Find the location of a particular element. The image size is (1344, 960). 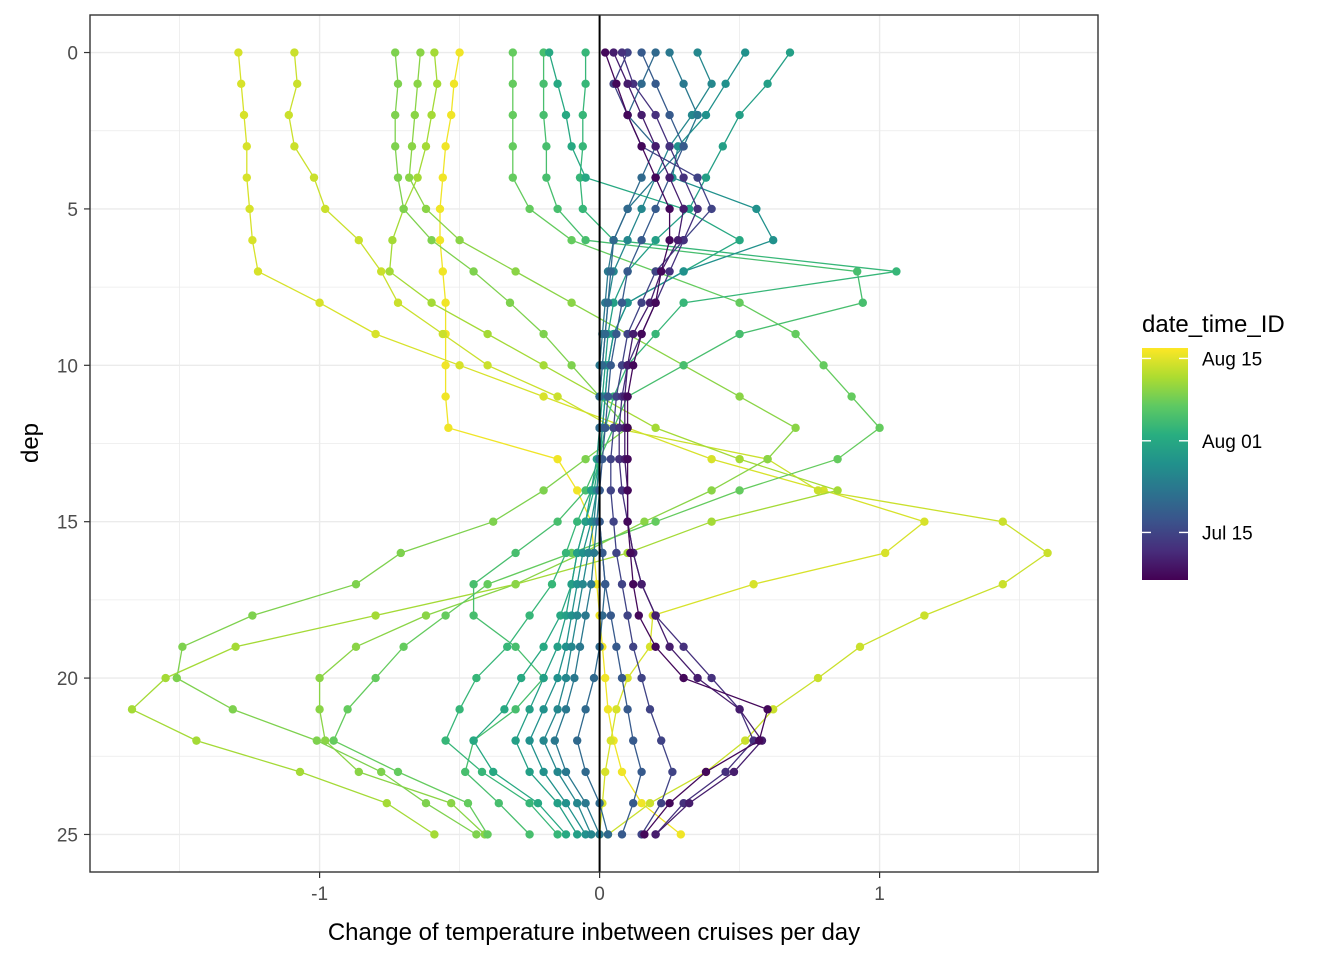

series-profile is located at coordinates (686, 443).